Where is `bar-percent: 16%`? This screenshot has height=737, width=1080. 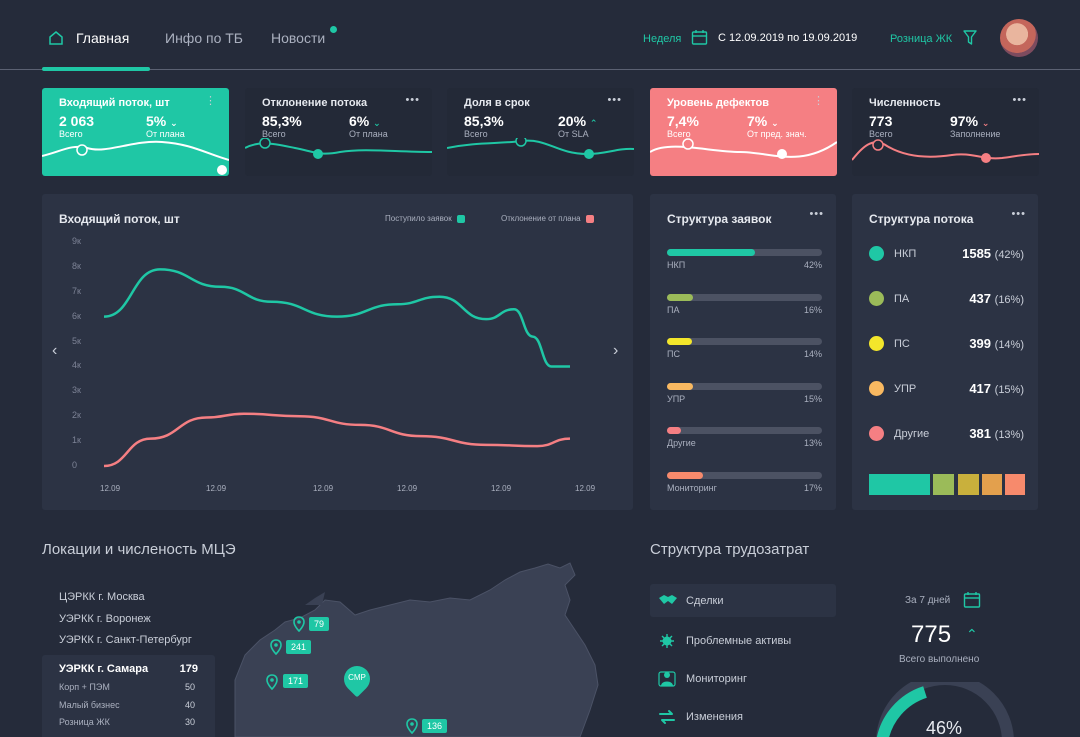 bar-percent: 16% is located at coordinates (812, 309).